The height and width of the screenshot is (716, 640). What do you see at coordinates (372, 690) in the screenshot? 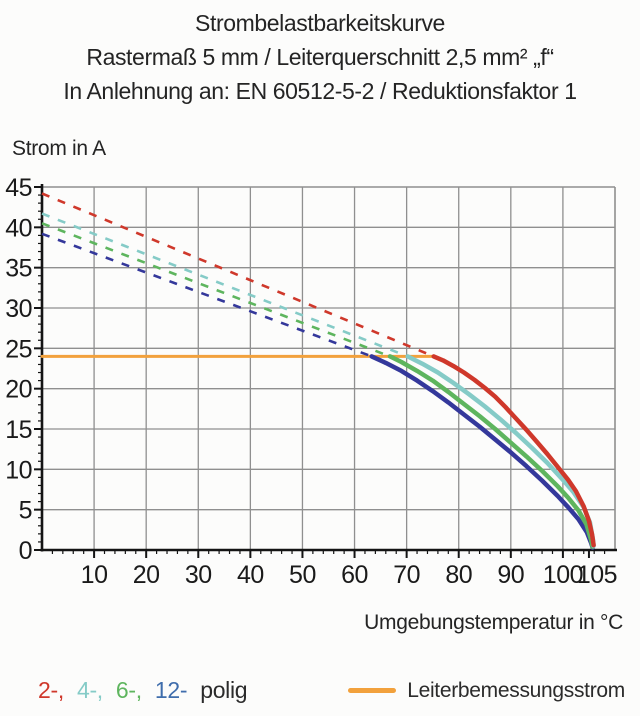
I see `rated-current-line-swatch` at bounding box center [372, 690].